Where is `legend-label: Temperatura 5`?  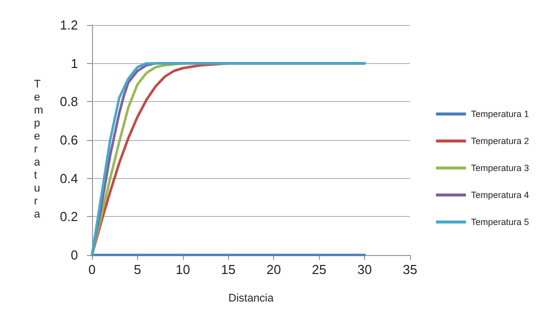 legend-label: Temperatura 5 is located at coordinates (499, 222).